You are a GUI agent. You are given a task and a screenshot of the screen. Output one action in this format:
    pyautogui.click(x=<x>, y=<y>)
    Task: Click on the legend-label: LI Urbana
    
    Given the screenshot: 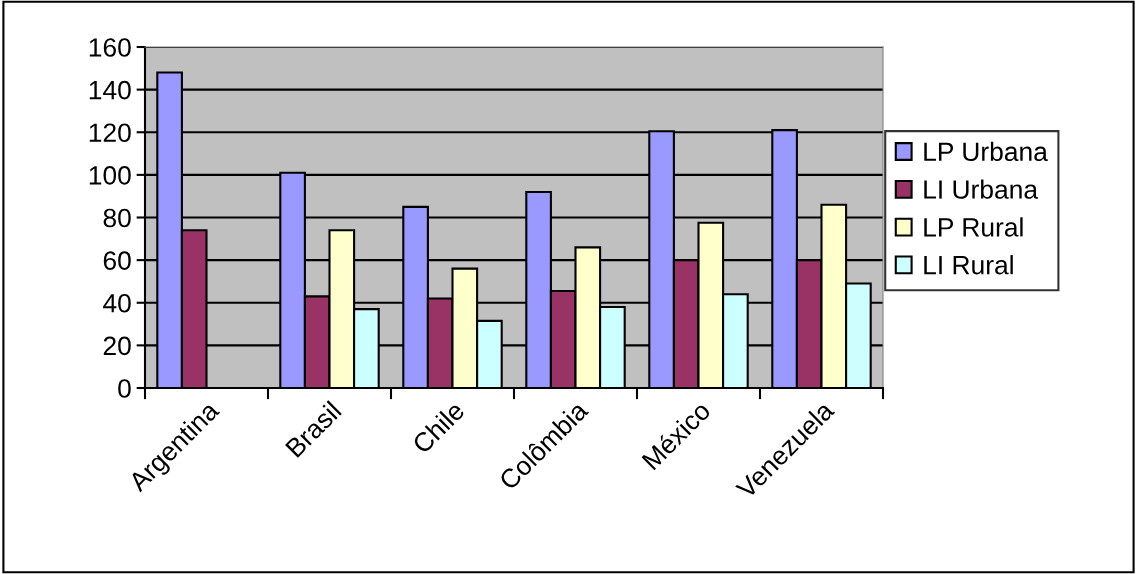 What is the action you would take?
    pyautogui.click(x=981, y=189)
    